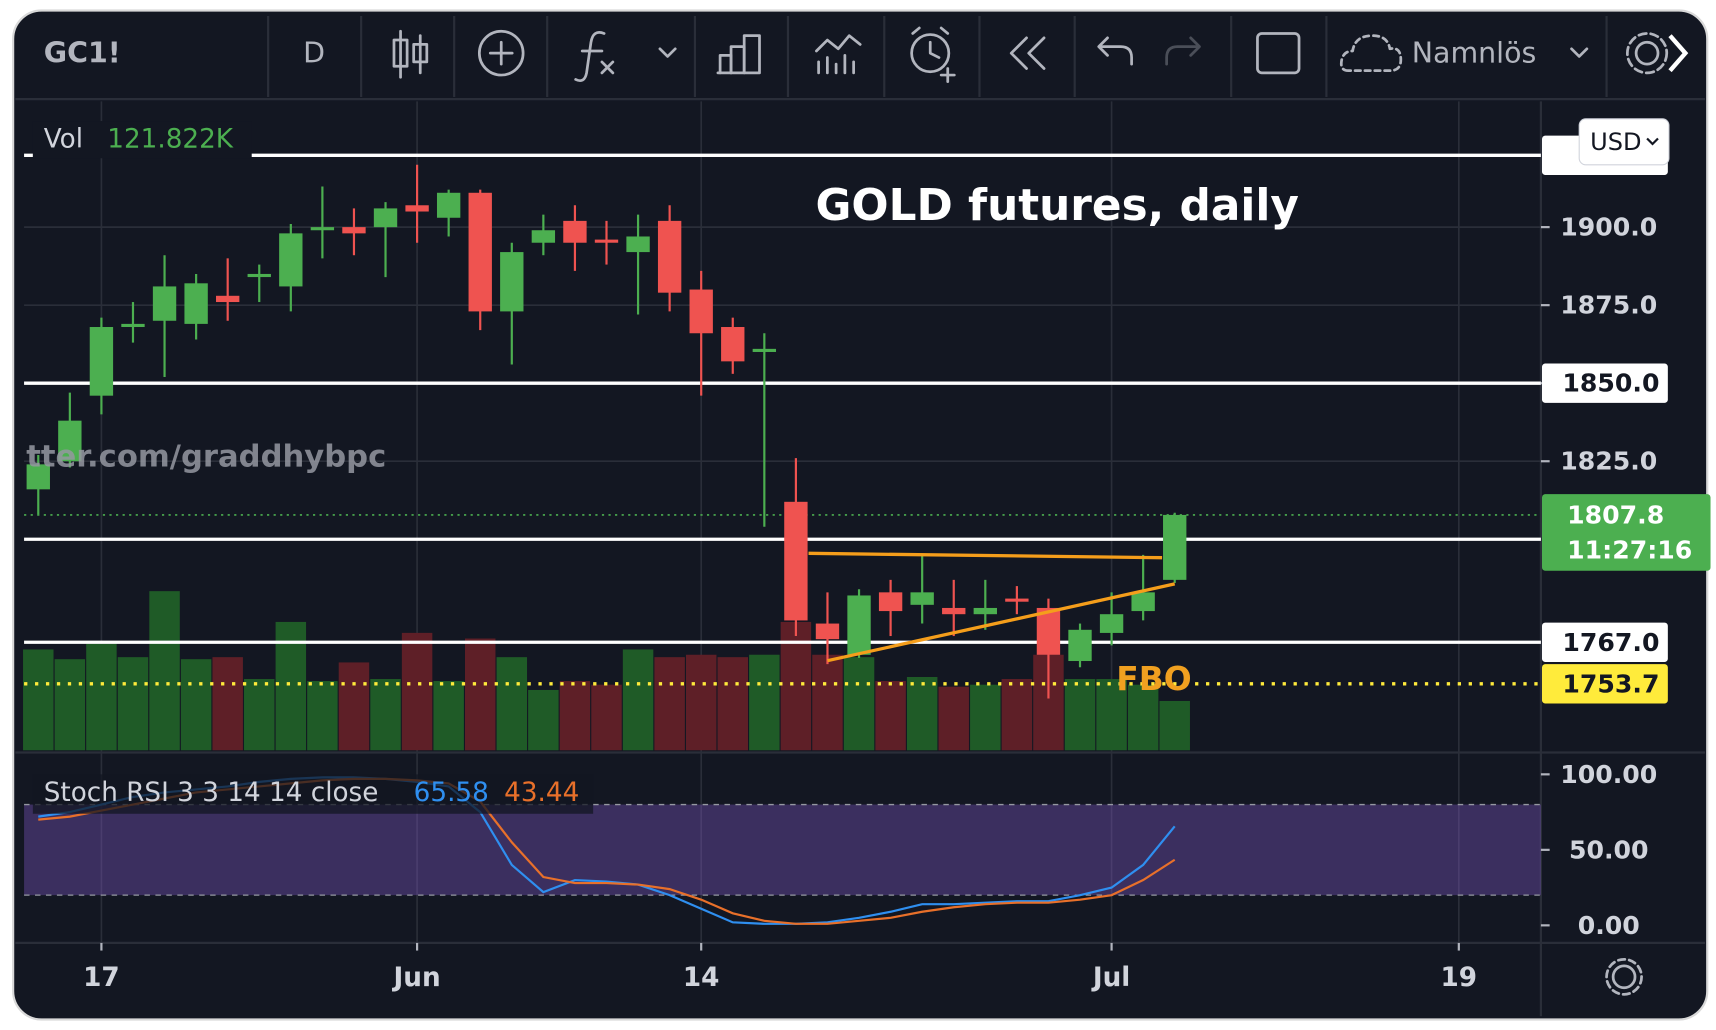  What do you see at coordinates (211, 793) in the screenshot?
I see `stoch-legend-title: Stoch RSI 3 3 14 14 close` at bounding box center [211, 793].